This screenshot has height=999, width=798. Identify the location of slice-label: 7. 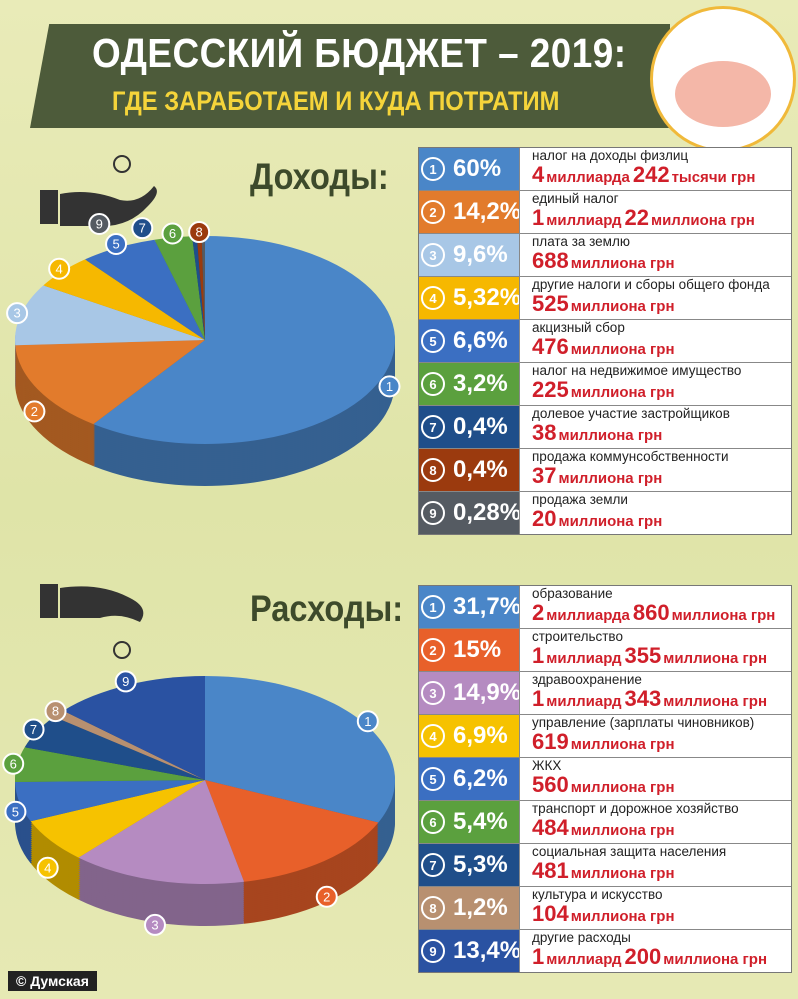
(33, 729).